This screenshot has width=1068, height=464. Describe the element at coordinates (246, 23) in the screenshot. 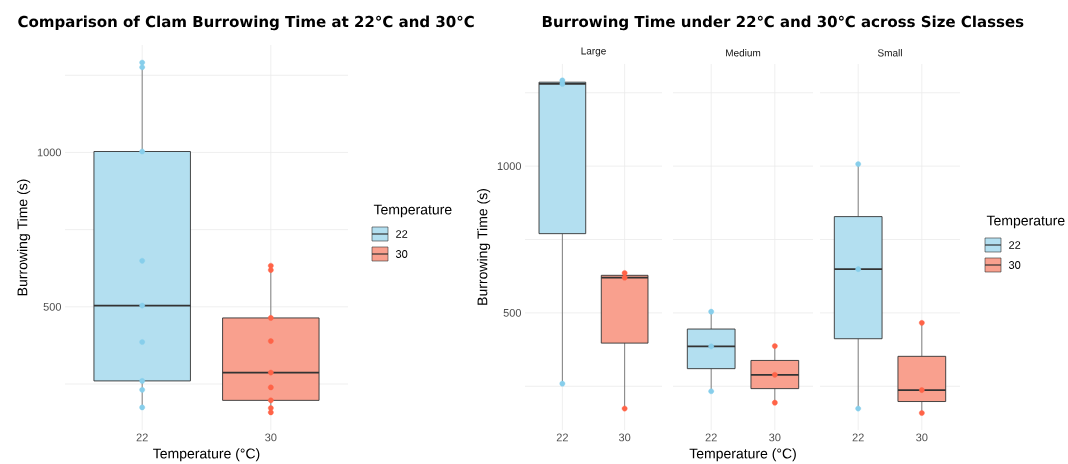

I see `chart-title: Comparison of Clam Burrowing Time at 22°C and 30°C` at that location.